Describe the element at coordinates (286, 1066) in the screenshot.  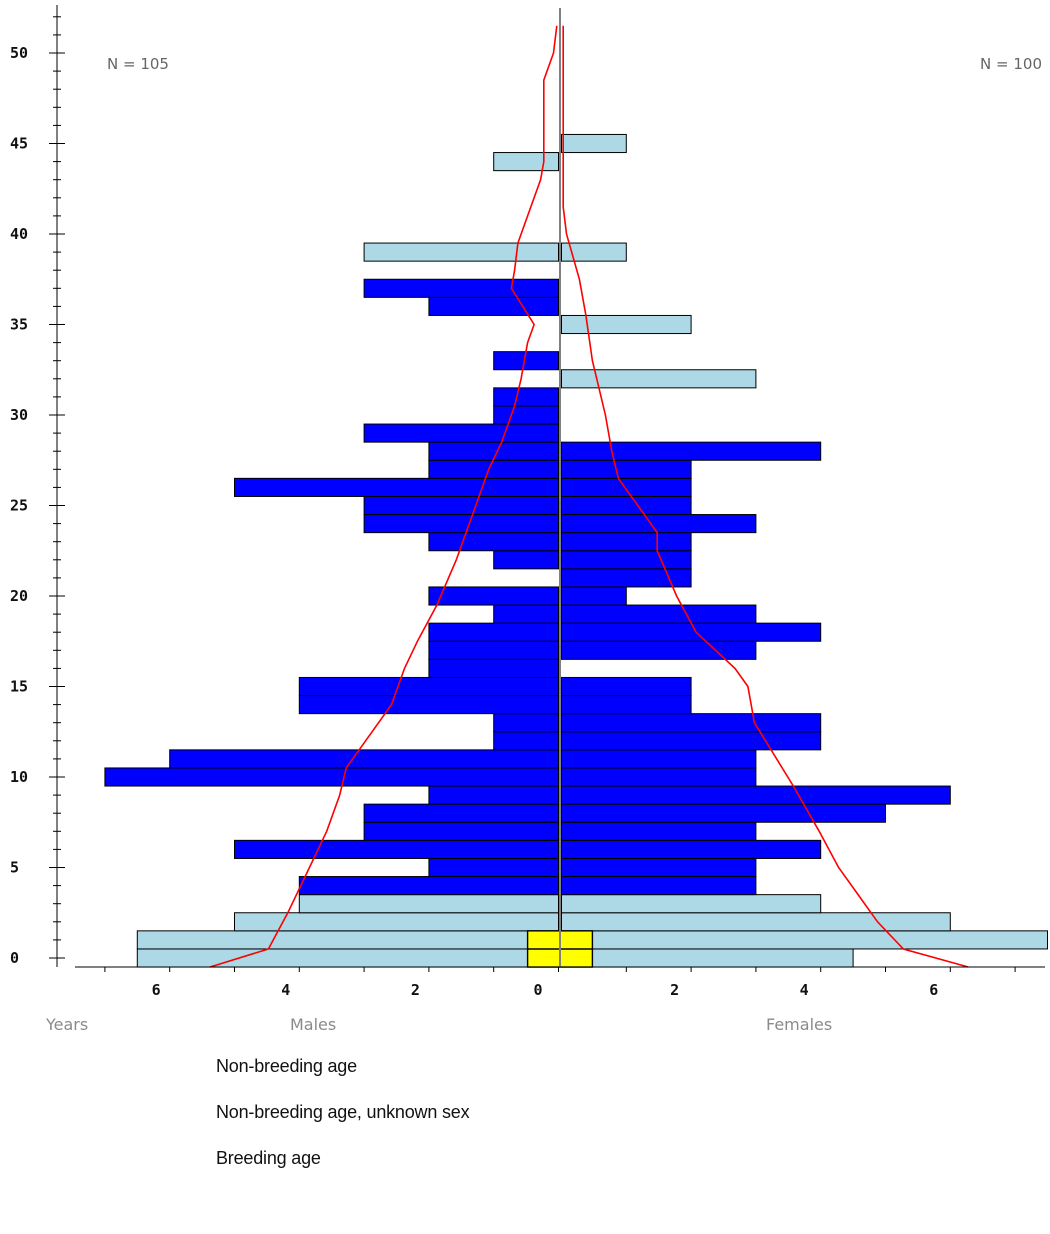
I see `legend-label-non-breeding: Non-breeding age` at that location.